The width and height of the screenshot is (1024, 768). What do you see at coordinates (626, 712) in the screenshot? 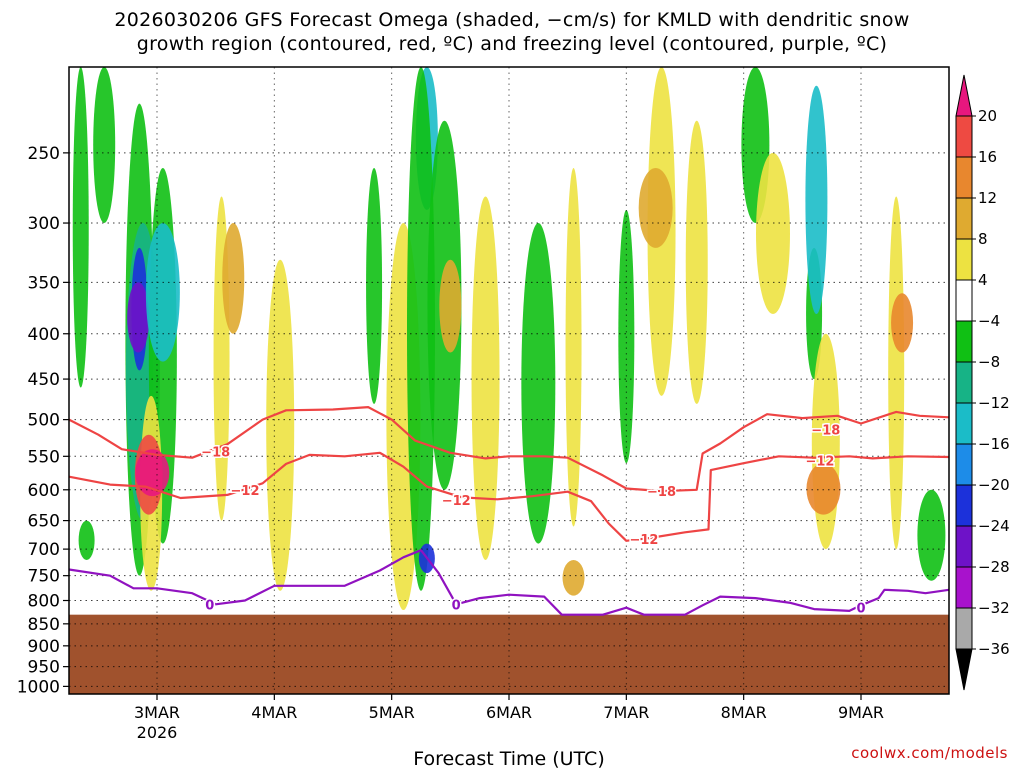
I see `x-tick-label-7MAR: 7MAR` at bounding box center [626, 712].